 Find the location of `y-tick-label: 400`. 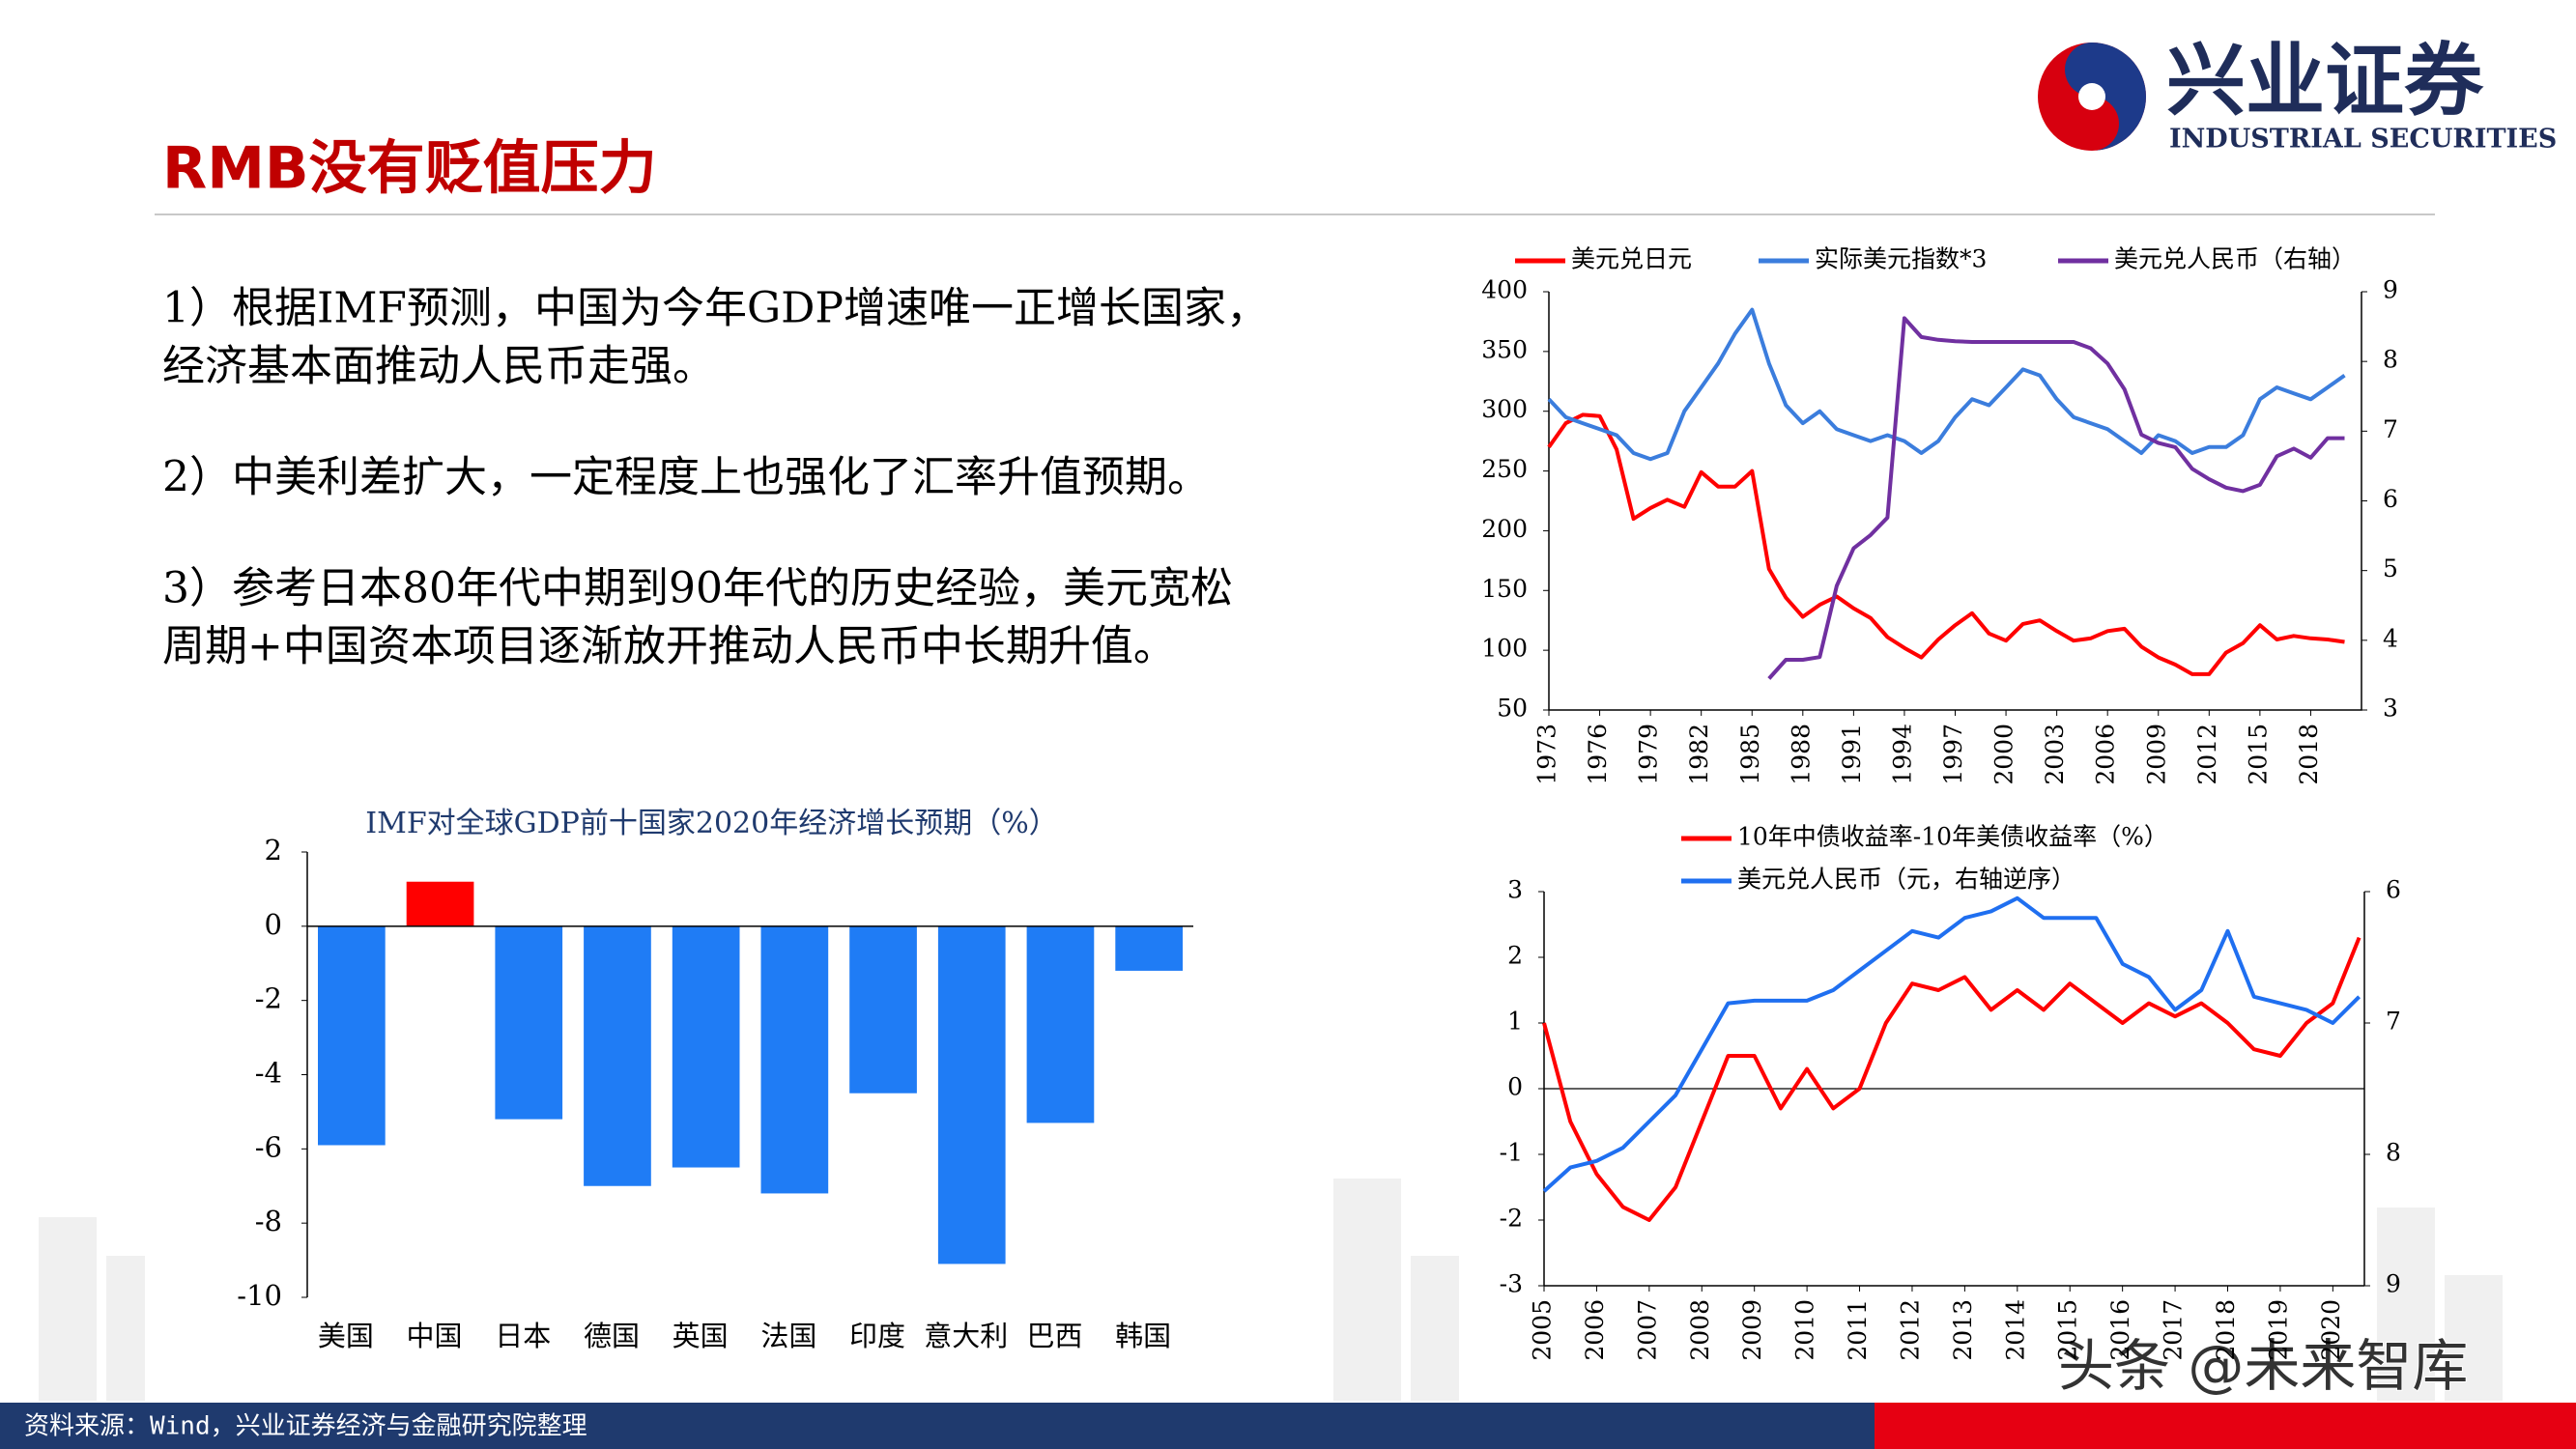

y-tick-label: 400 is located at coordinates (1505, 290).